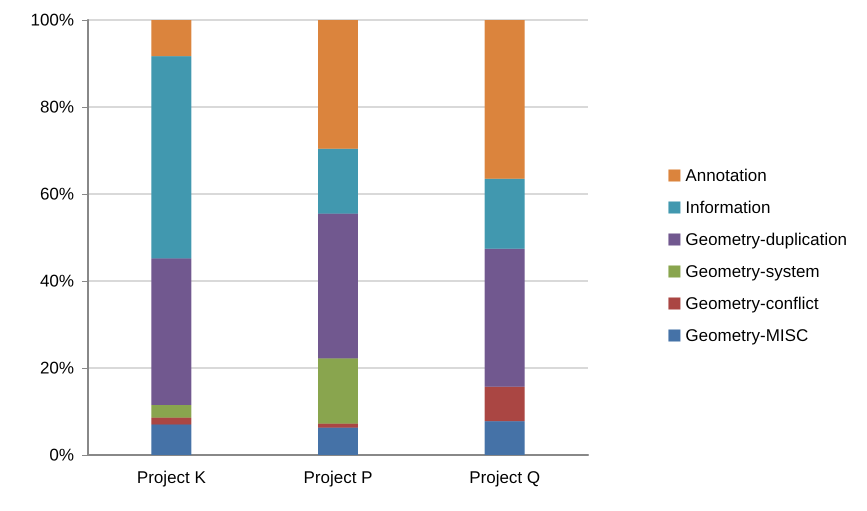 The width and height of the screenshot is (867, 511). I want to click on x-tick-label: Project Q, so click(504, 477).